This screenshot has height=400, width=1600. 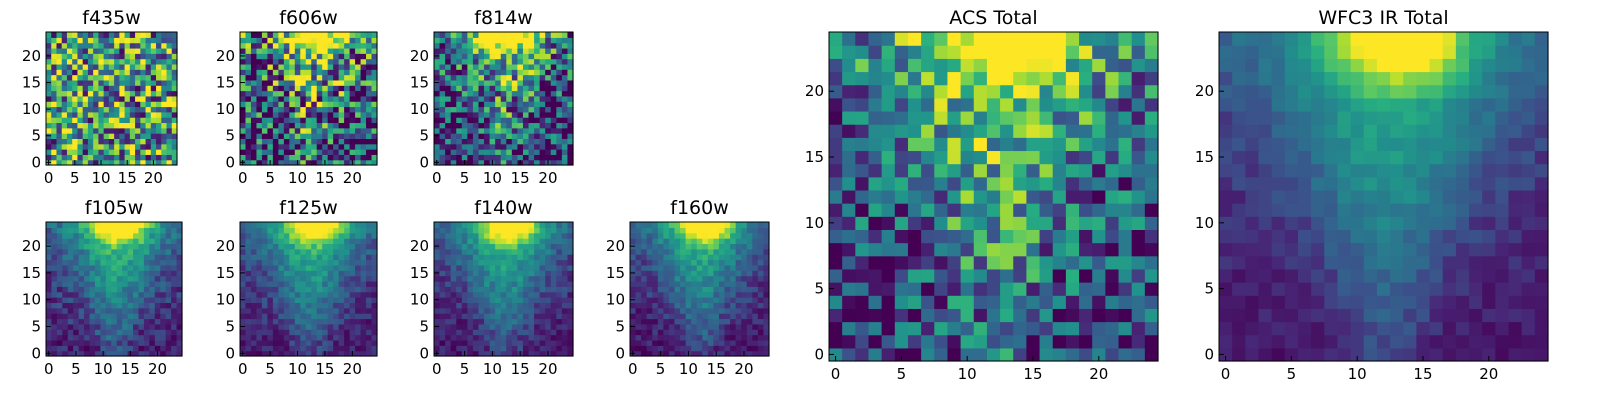 What do you see at coordinates (31, 300) in the screenshot?
I see `y-tick-label: 10` at bounding box center [31, 300].